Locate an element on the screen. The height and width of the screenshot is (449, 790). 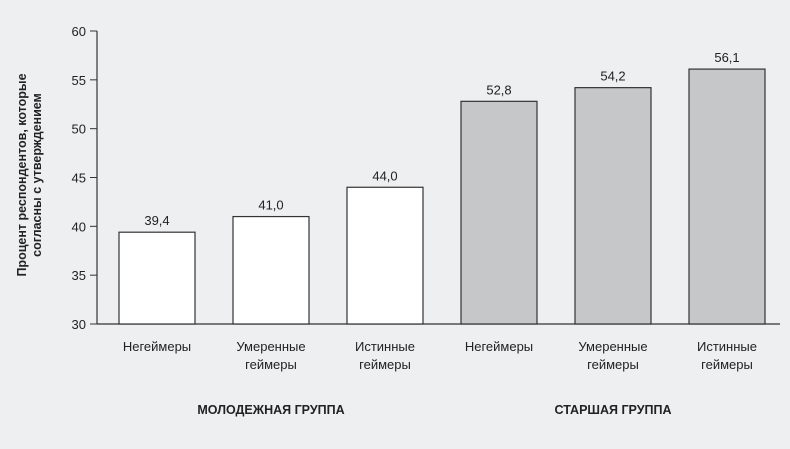
y-tick-label: 55 is located at coordinates (79, 80).